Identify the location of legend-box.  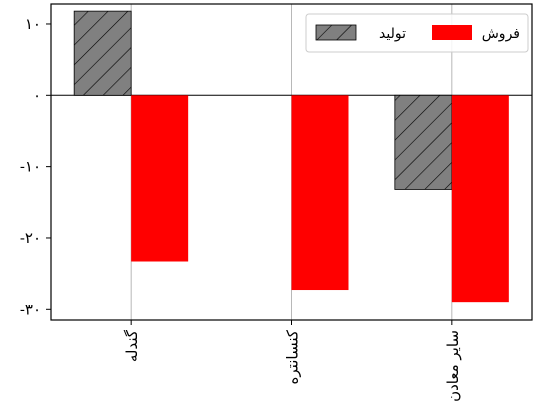
(417, 33).